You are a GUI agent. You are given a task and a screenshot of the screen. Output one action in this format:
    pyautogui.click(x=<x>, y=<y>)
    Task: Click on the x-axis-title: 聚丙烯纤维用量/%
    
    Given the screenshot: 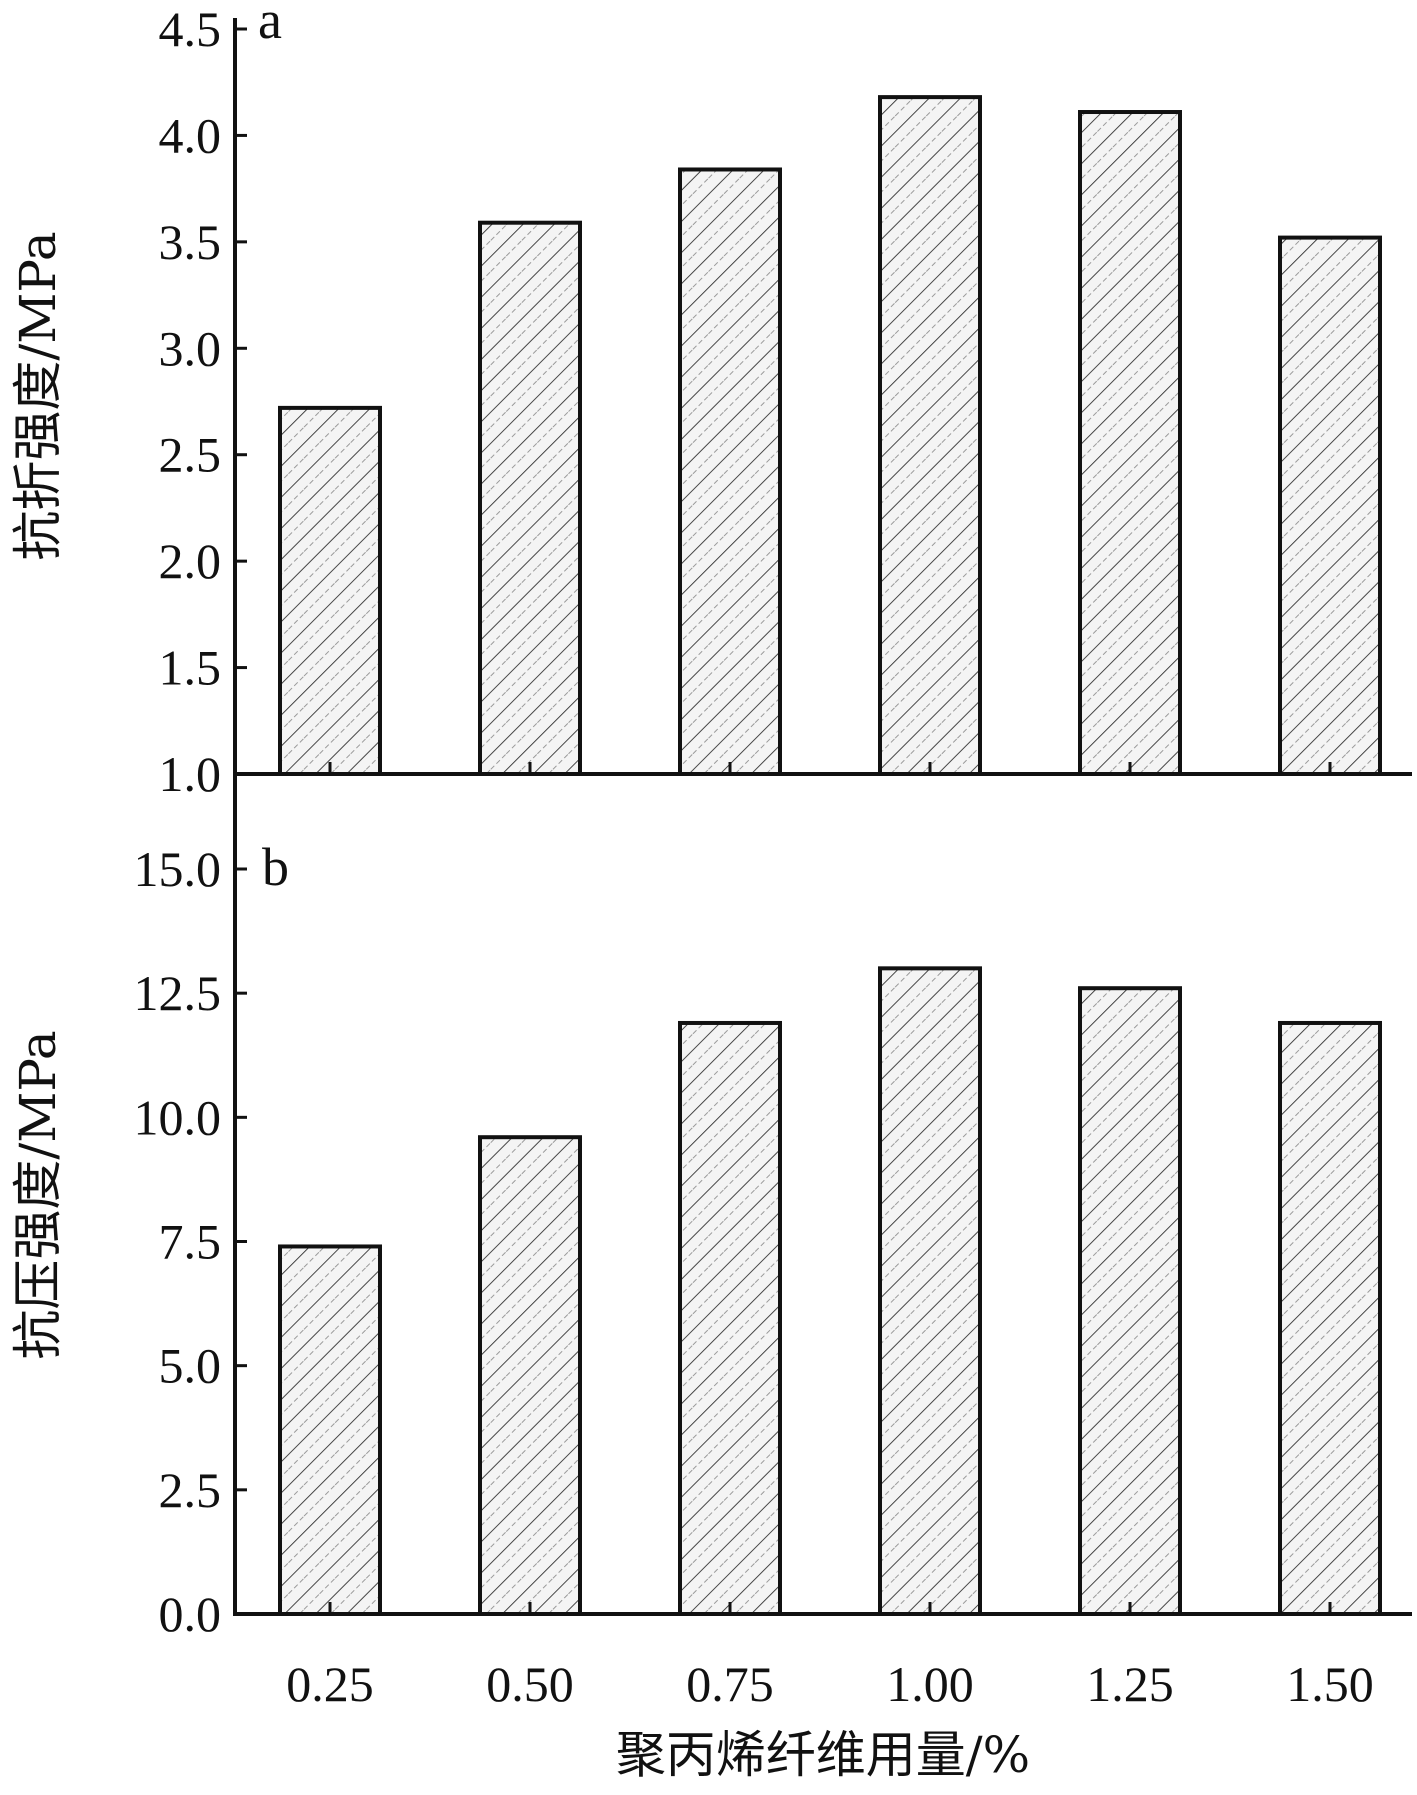 What is the action you would take?
    pyautogui.click(x=823, y=1755)
    